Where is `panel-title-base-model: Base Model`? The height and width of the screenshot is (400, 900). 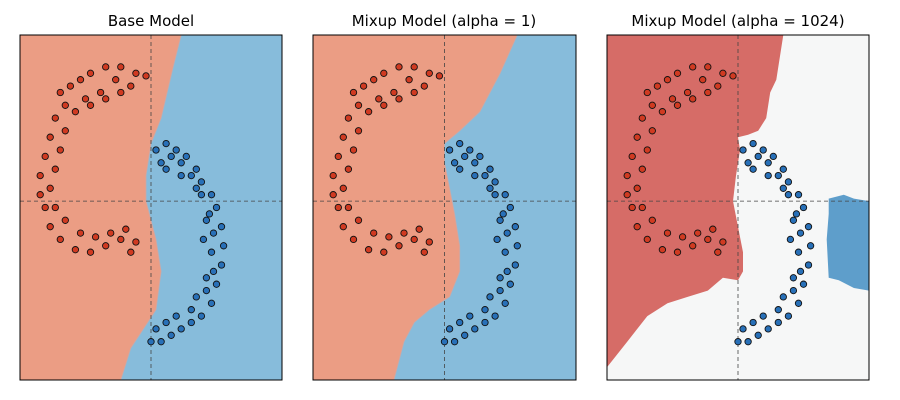
panel-title-base-model: Base Model is located at coordinates (151, 21).